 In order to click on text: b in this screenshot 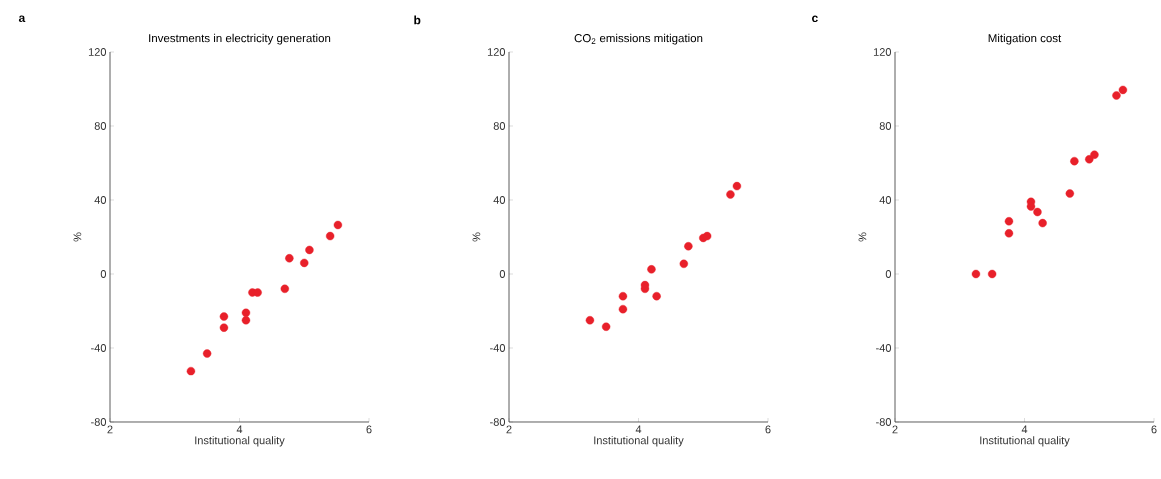, I will do `click(417, 20)`.